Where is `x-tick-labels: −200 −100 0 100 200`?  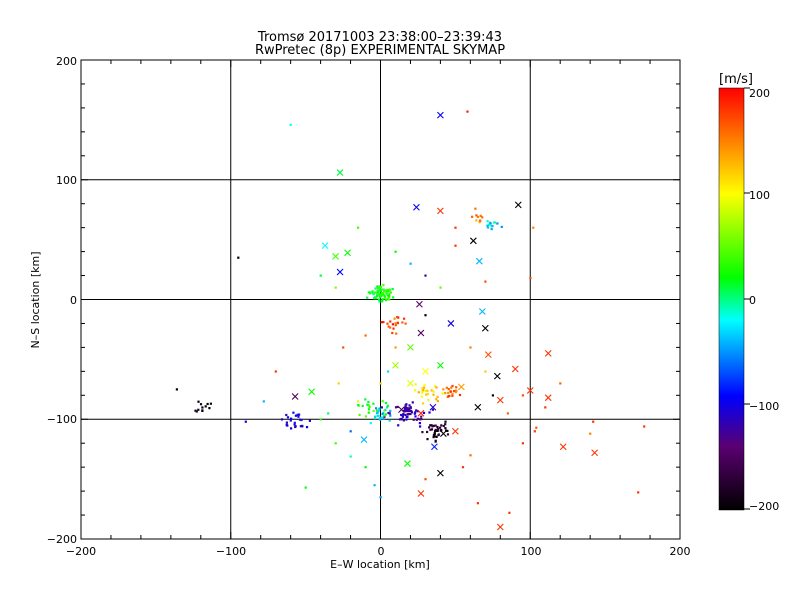 x-tick-labels: −200 −100 0 100 200 is located at coordinates (378, 551).